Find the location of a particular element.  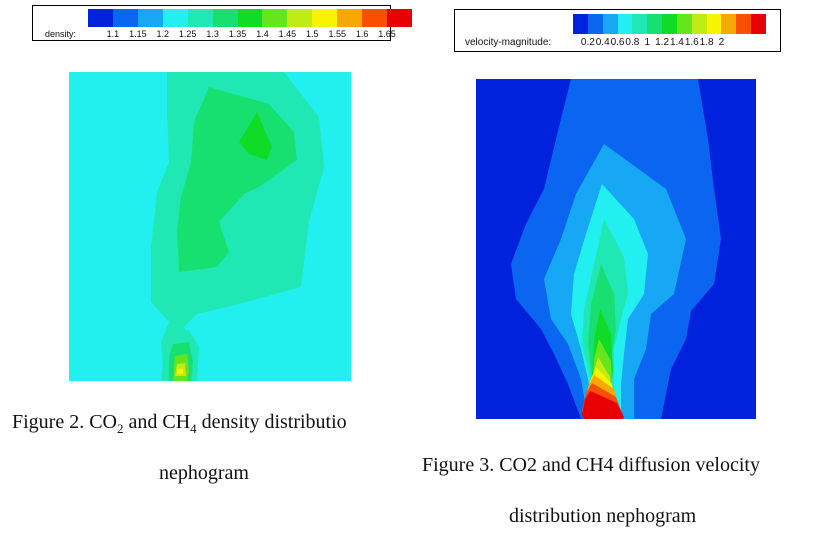

density-tick-label: 1.6 is located at coordinates (362, 34).